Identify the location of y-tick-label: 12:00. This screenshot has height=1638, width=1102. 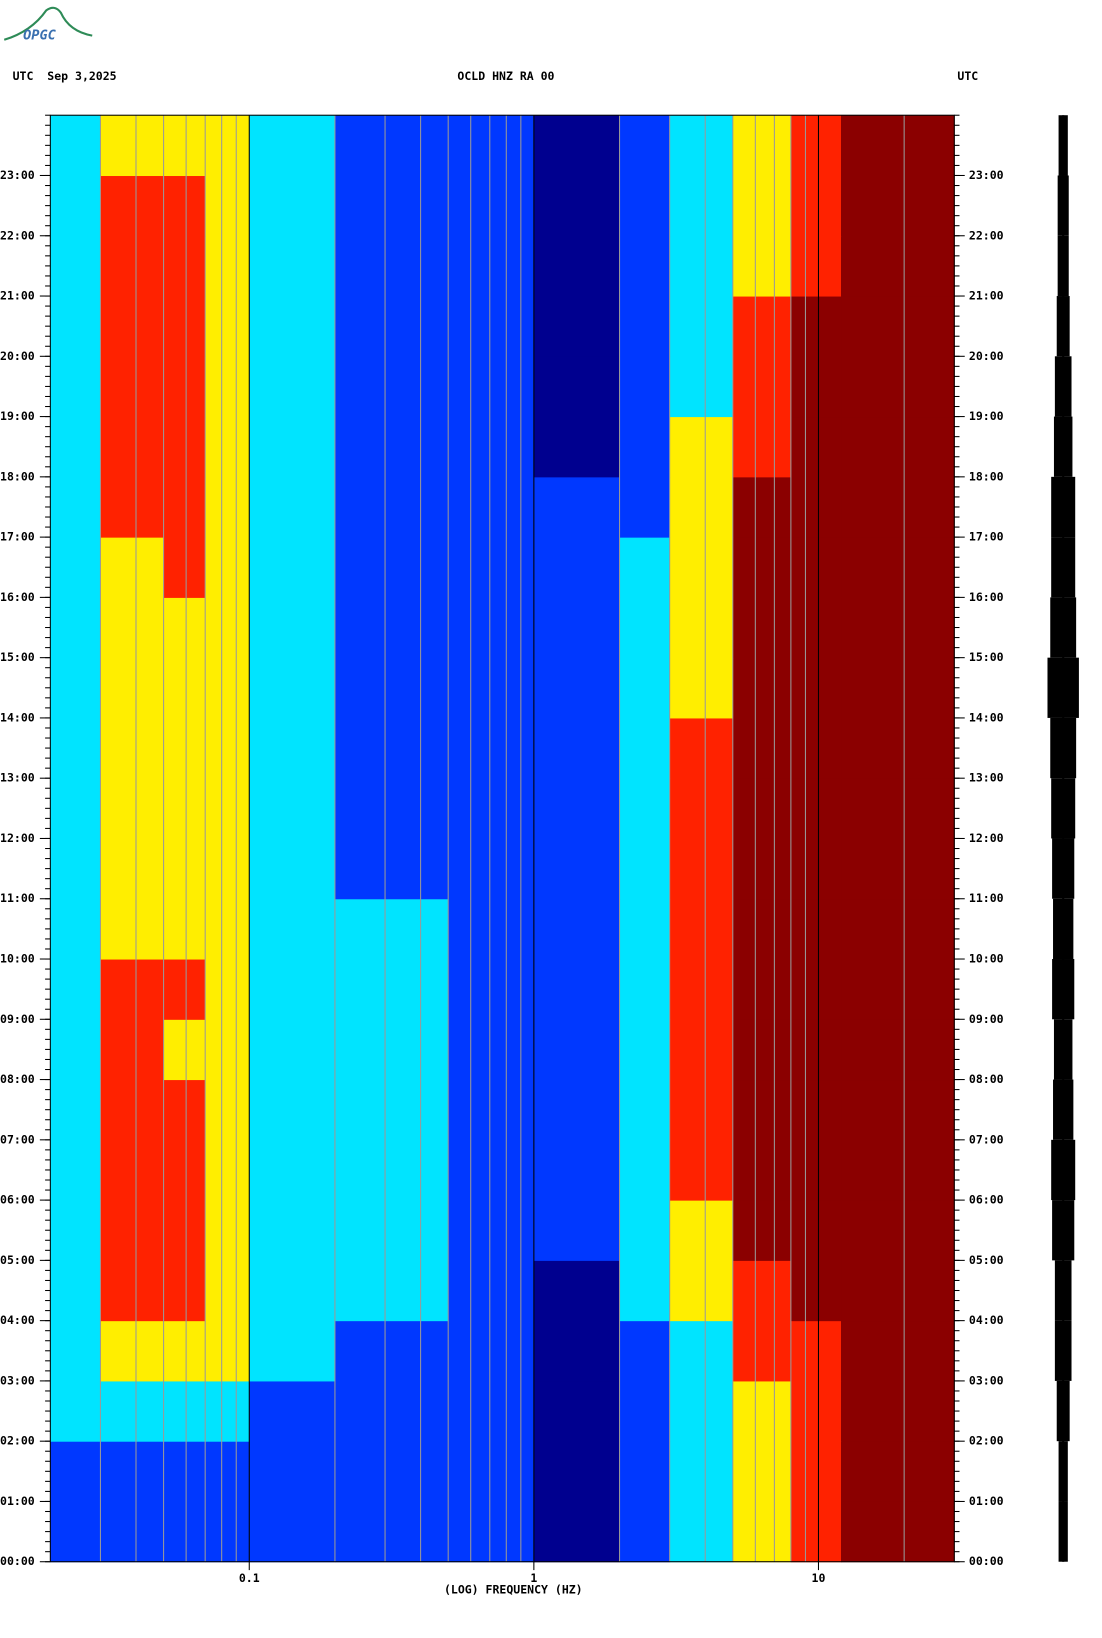
(17, 838).